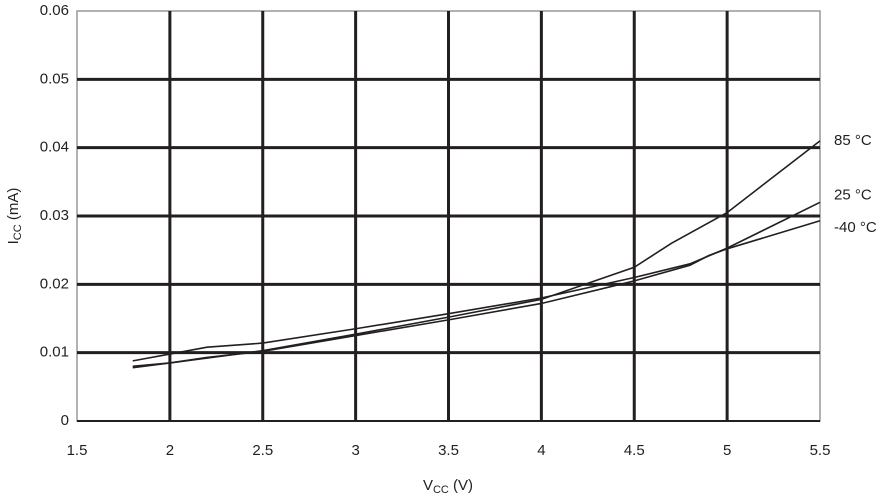 This screenshot has height=496, width=889. I want to click on y-axis-title-rest: (mA), so click(13, 206).